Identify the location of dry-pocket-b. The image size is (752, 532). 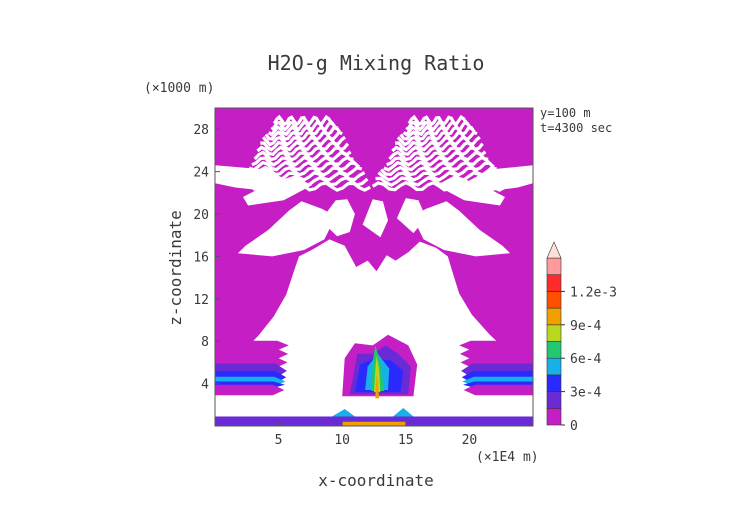
(375, 218).